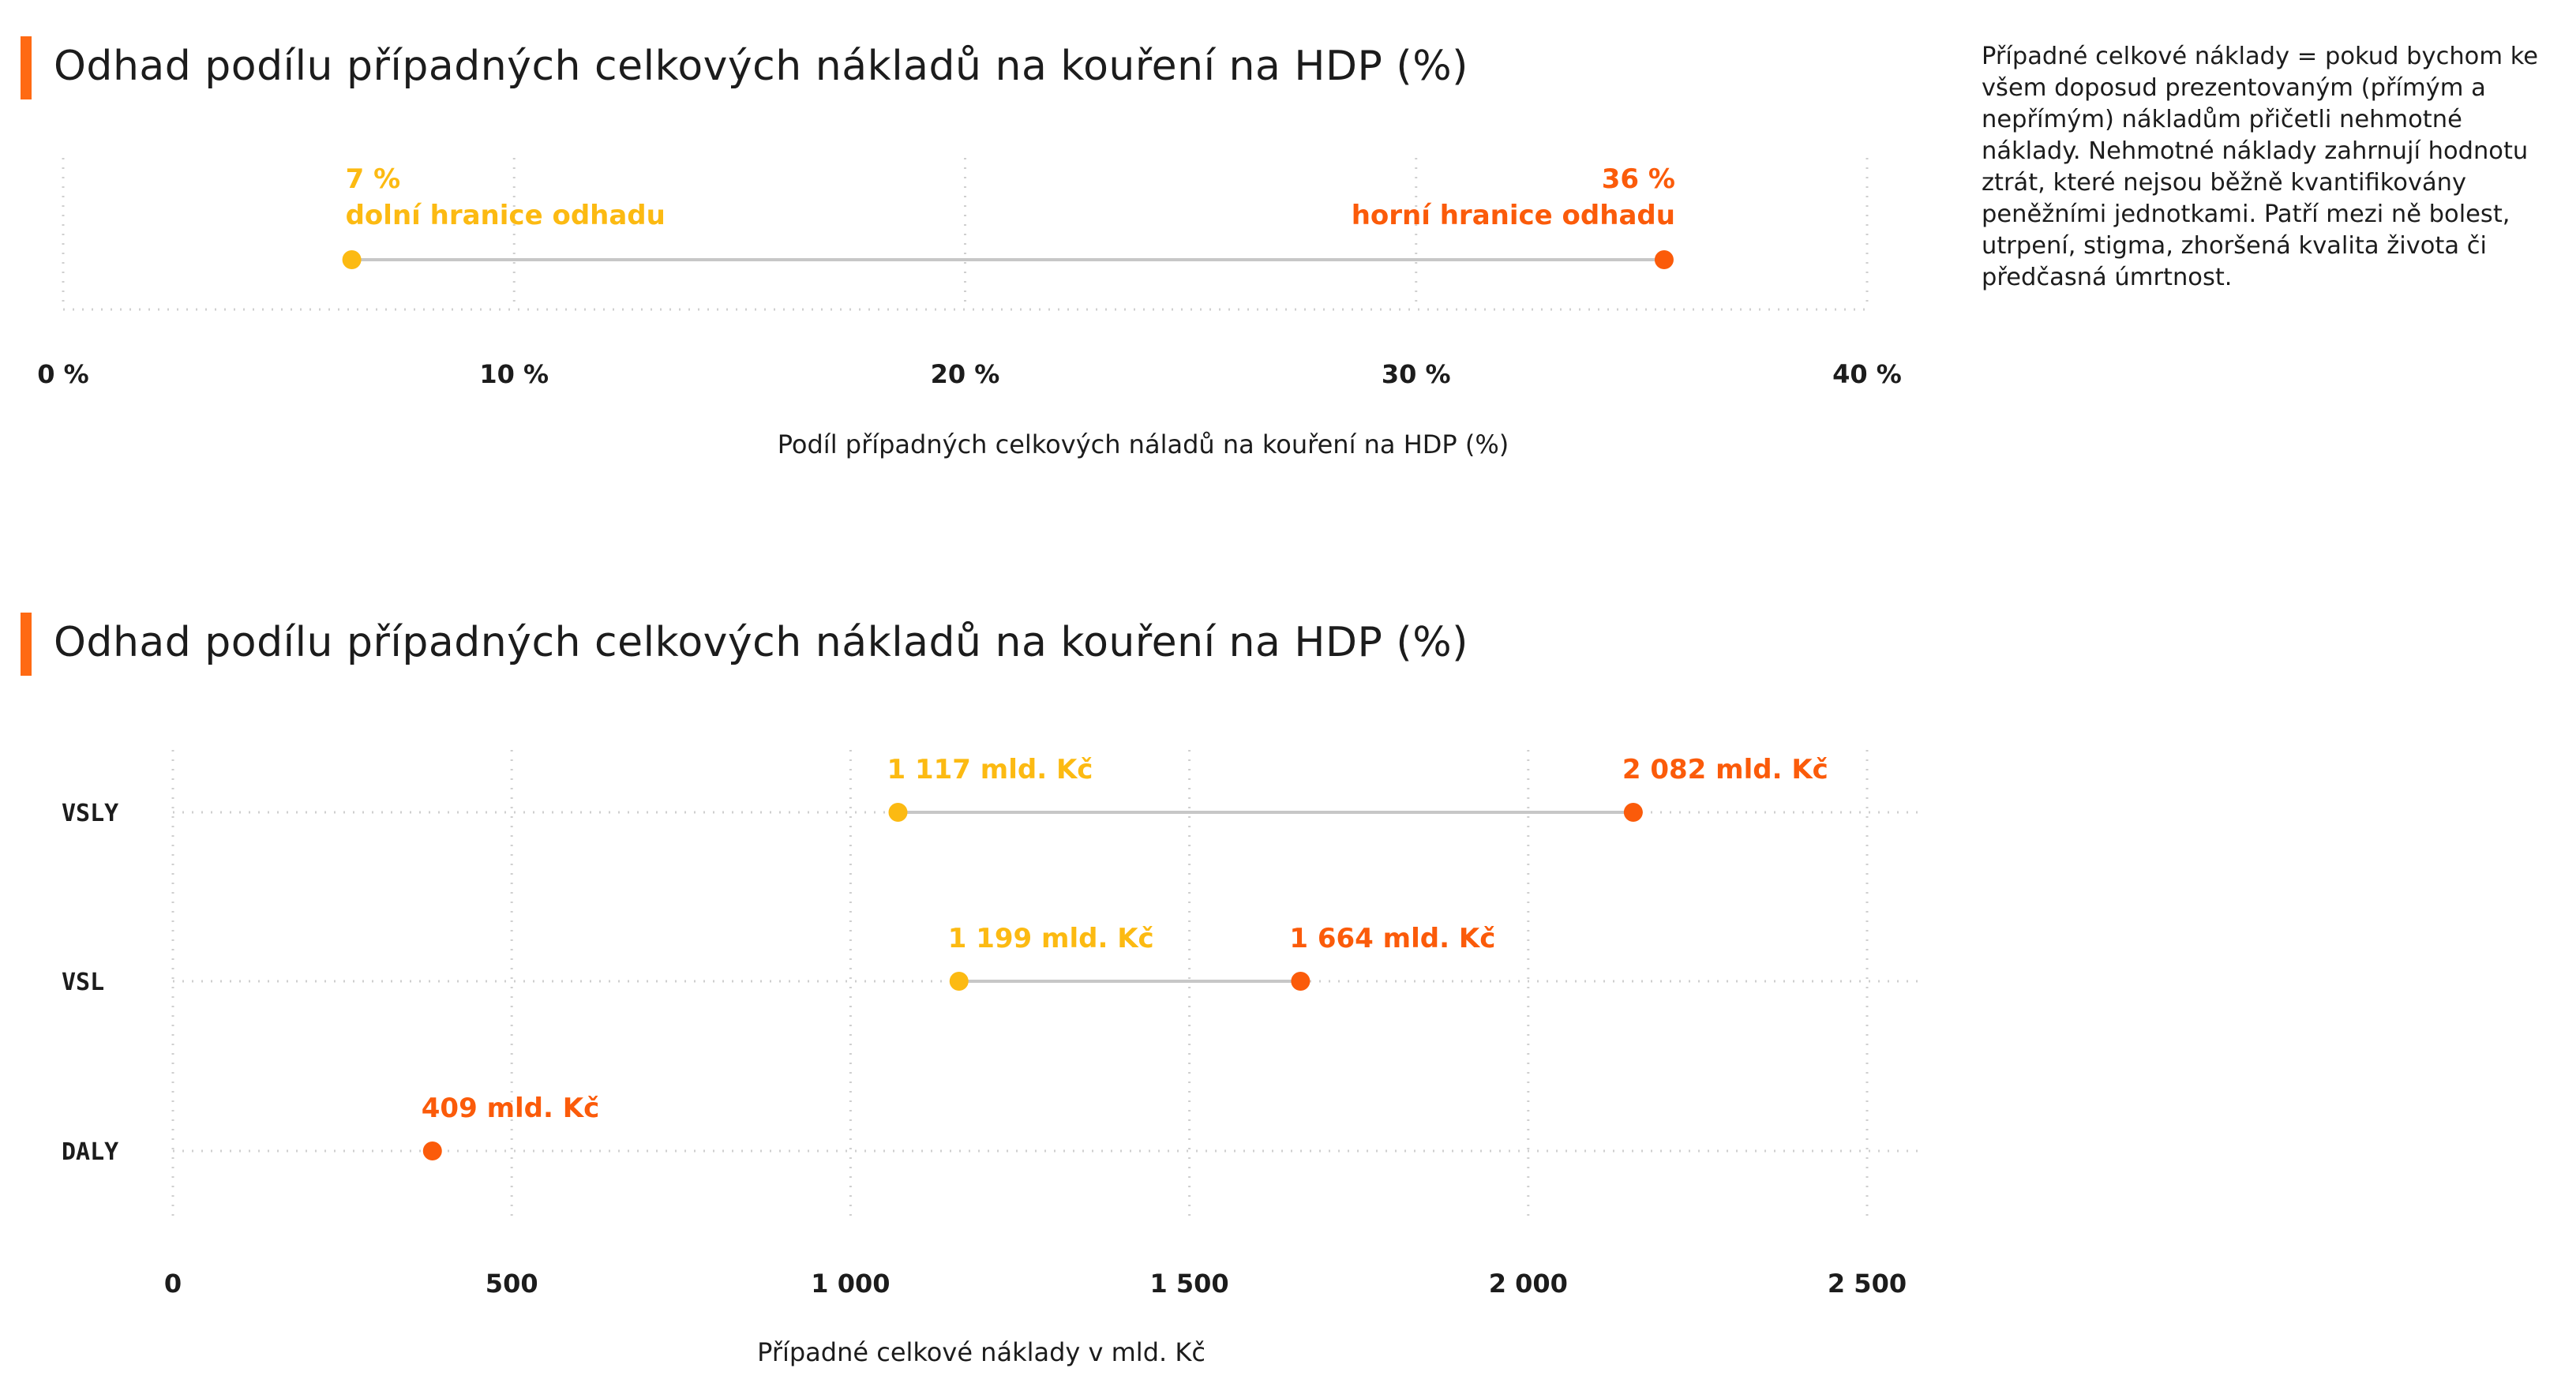  I want to click on lower-bound-value-label: 7 %, so click(373, 179).